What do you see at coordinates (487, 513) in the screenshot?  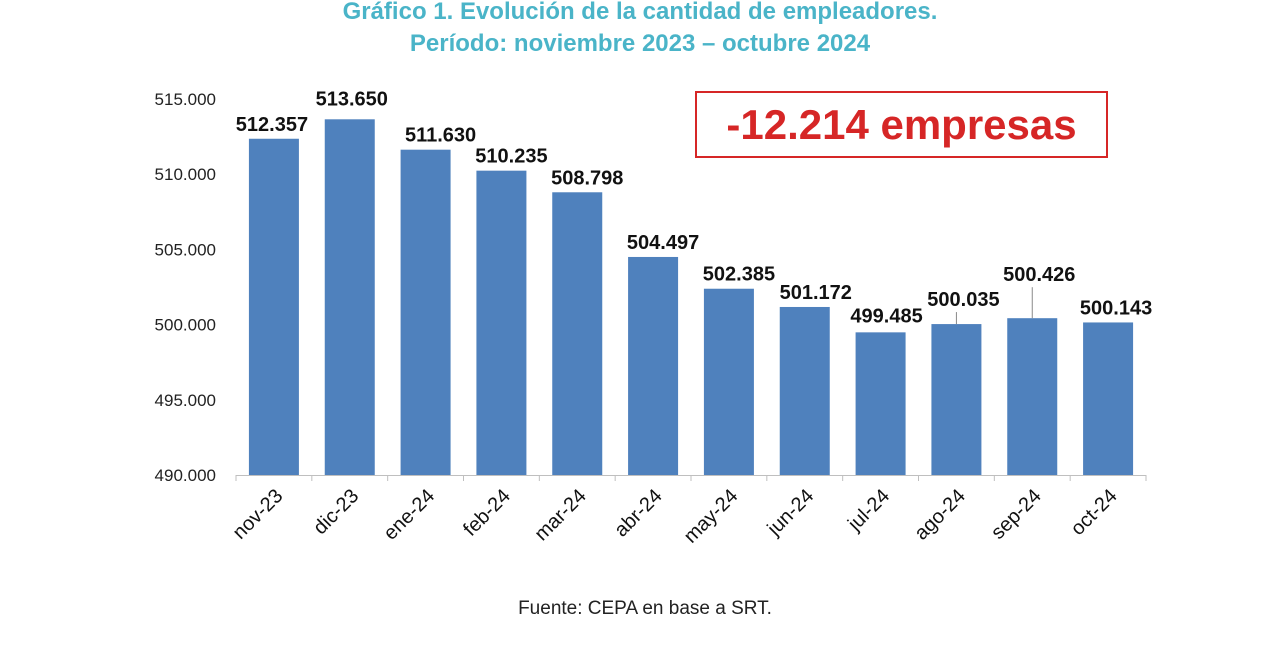 I see `x-tick-label: feb-24` at bounding box center [487, 513].